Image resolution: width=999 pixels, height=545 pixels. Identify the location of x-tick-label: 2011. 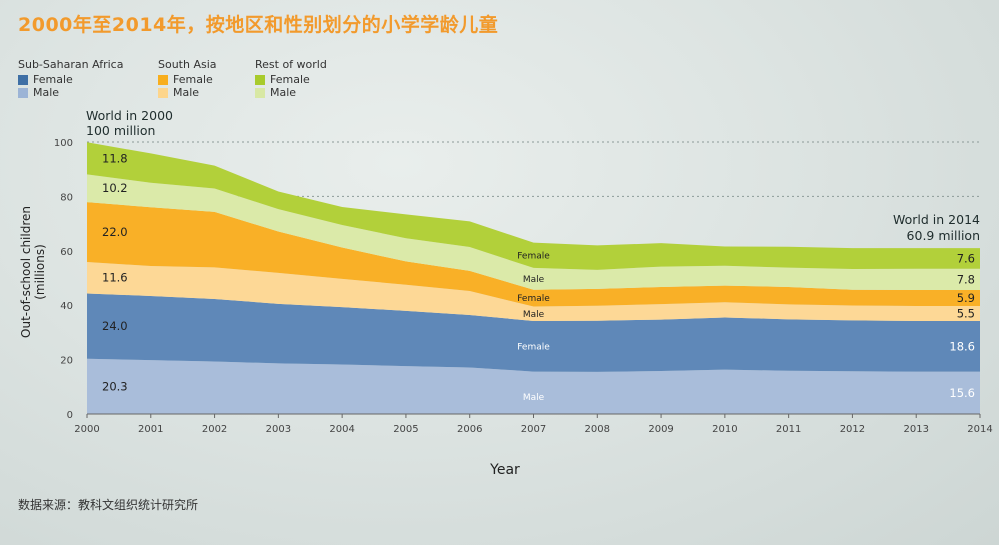
(788, 429).